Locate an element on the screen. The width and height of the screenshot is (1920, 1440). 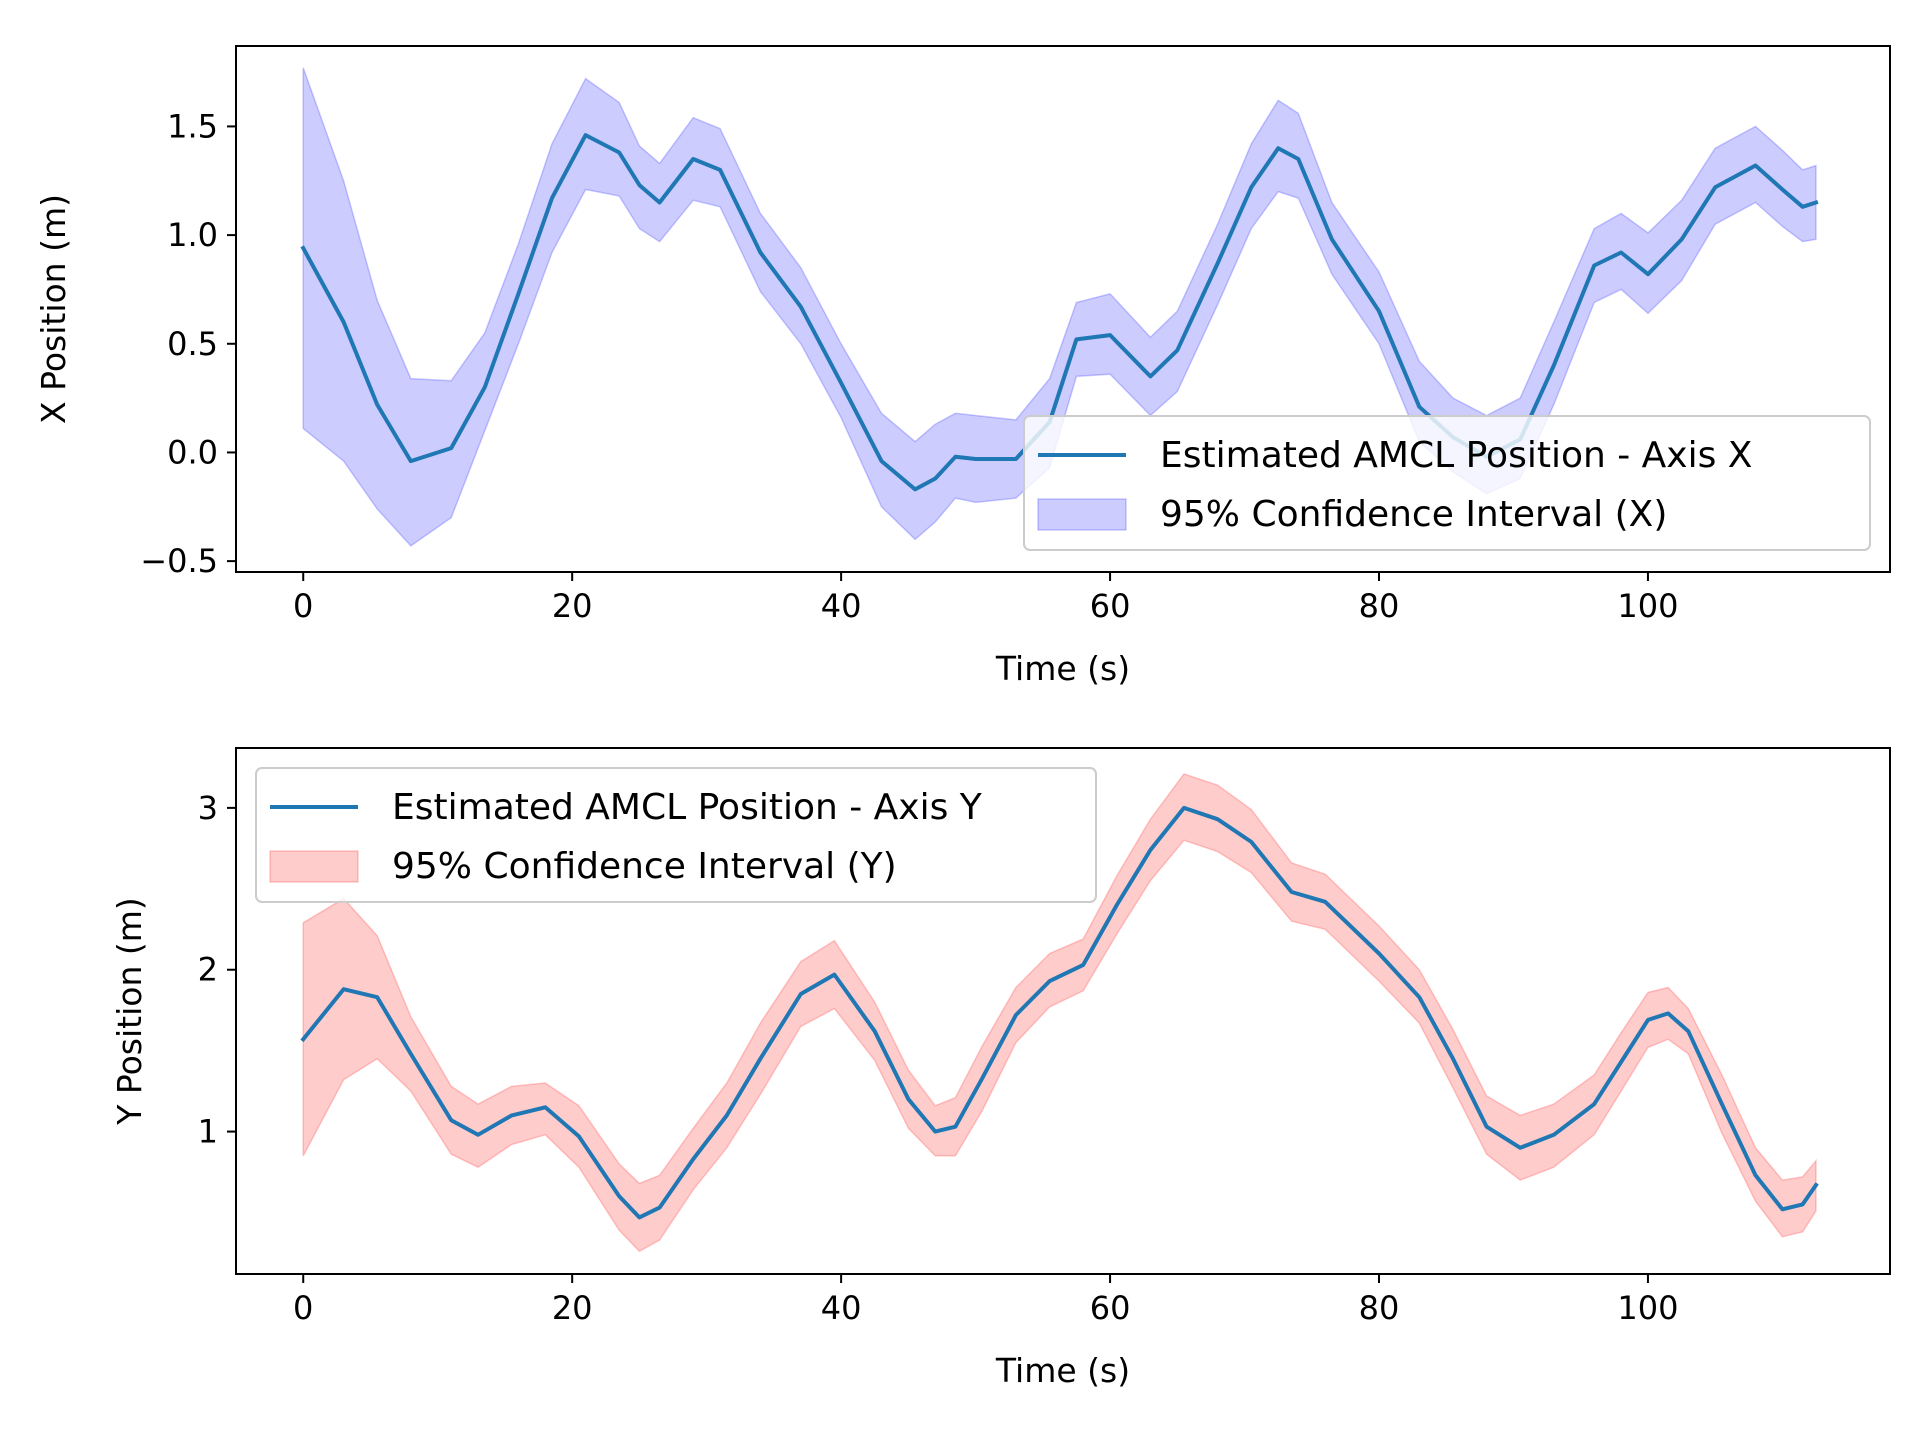
y-tick-label: 3 is located at coordinates (208, 808).